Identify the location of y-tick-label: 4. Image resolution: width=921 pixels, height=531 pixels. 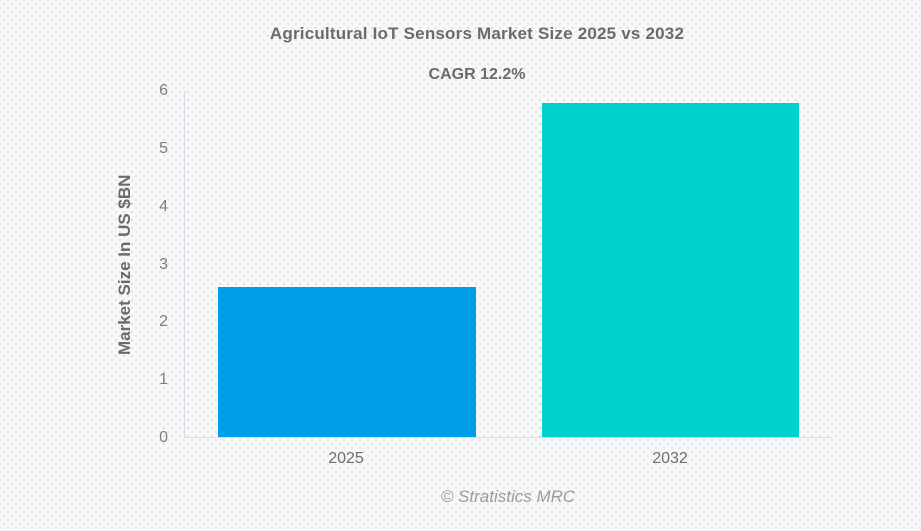
(163, 206).